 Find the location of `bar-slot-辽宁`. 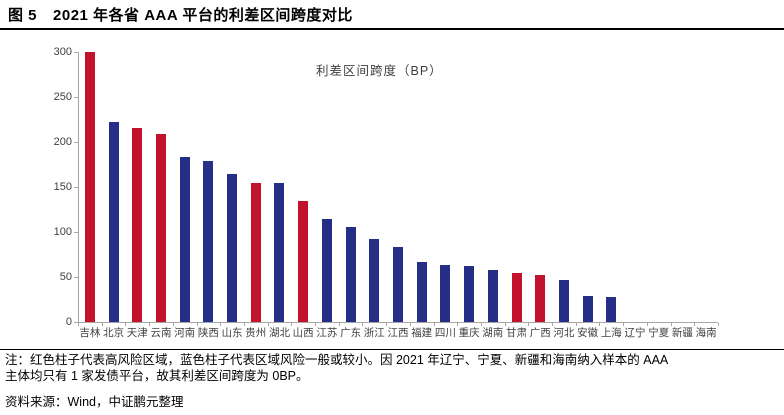

bar-slot-辽宁 is located at coordinates (635, 187).